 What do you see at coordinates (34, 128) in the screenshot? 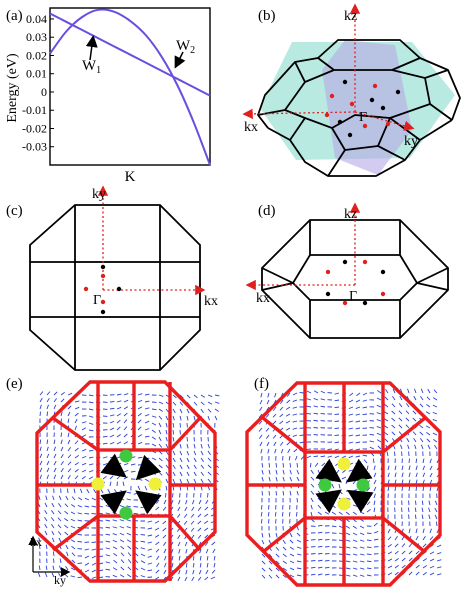
I see `y-tick-label: -0.02` at bounding box center [34, 128].